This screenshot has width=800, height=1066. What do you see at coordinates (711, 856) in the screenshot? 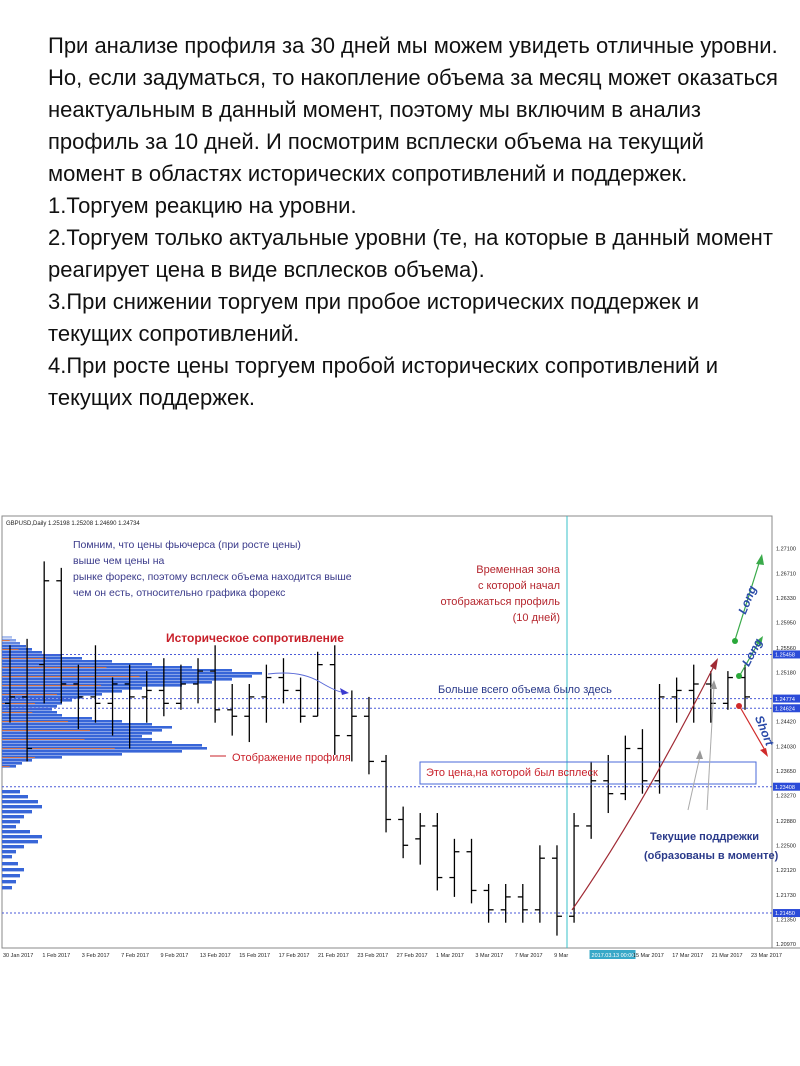
I see `current-supports-line-2: (образованы в моменте)` at bounding box center [711, 856].